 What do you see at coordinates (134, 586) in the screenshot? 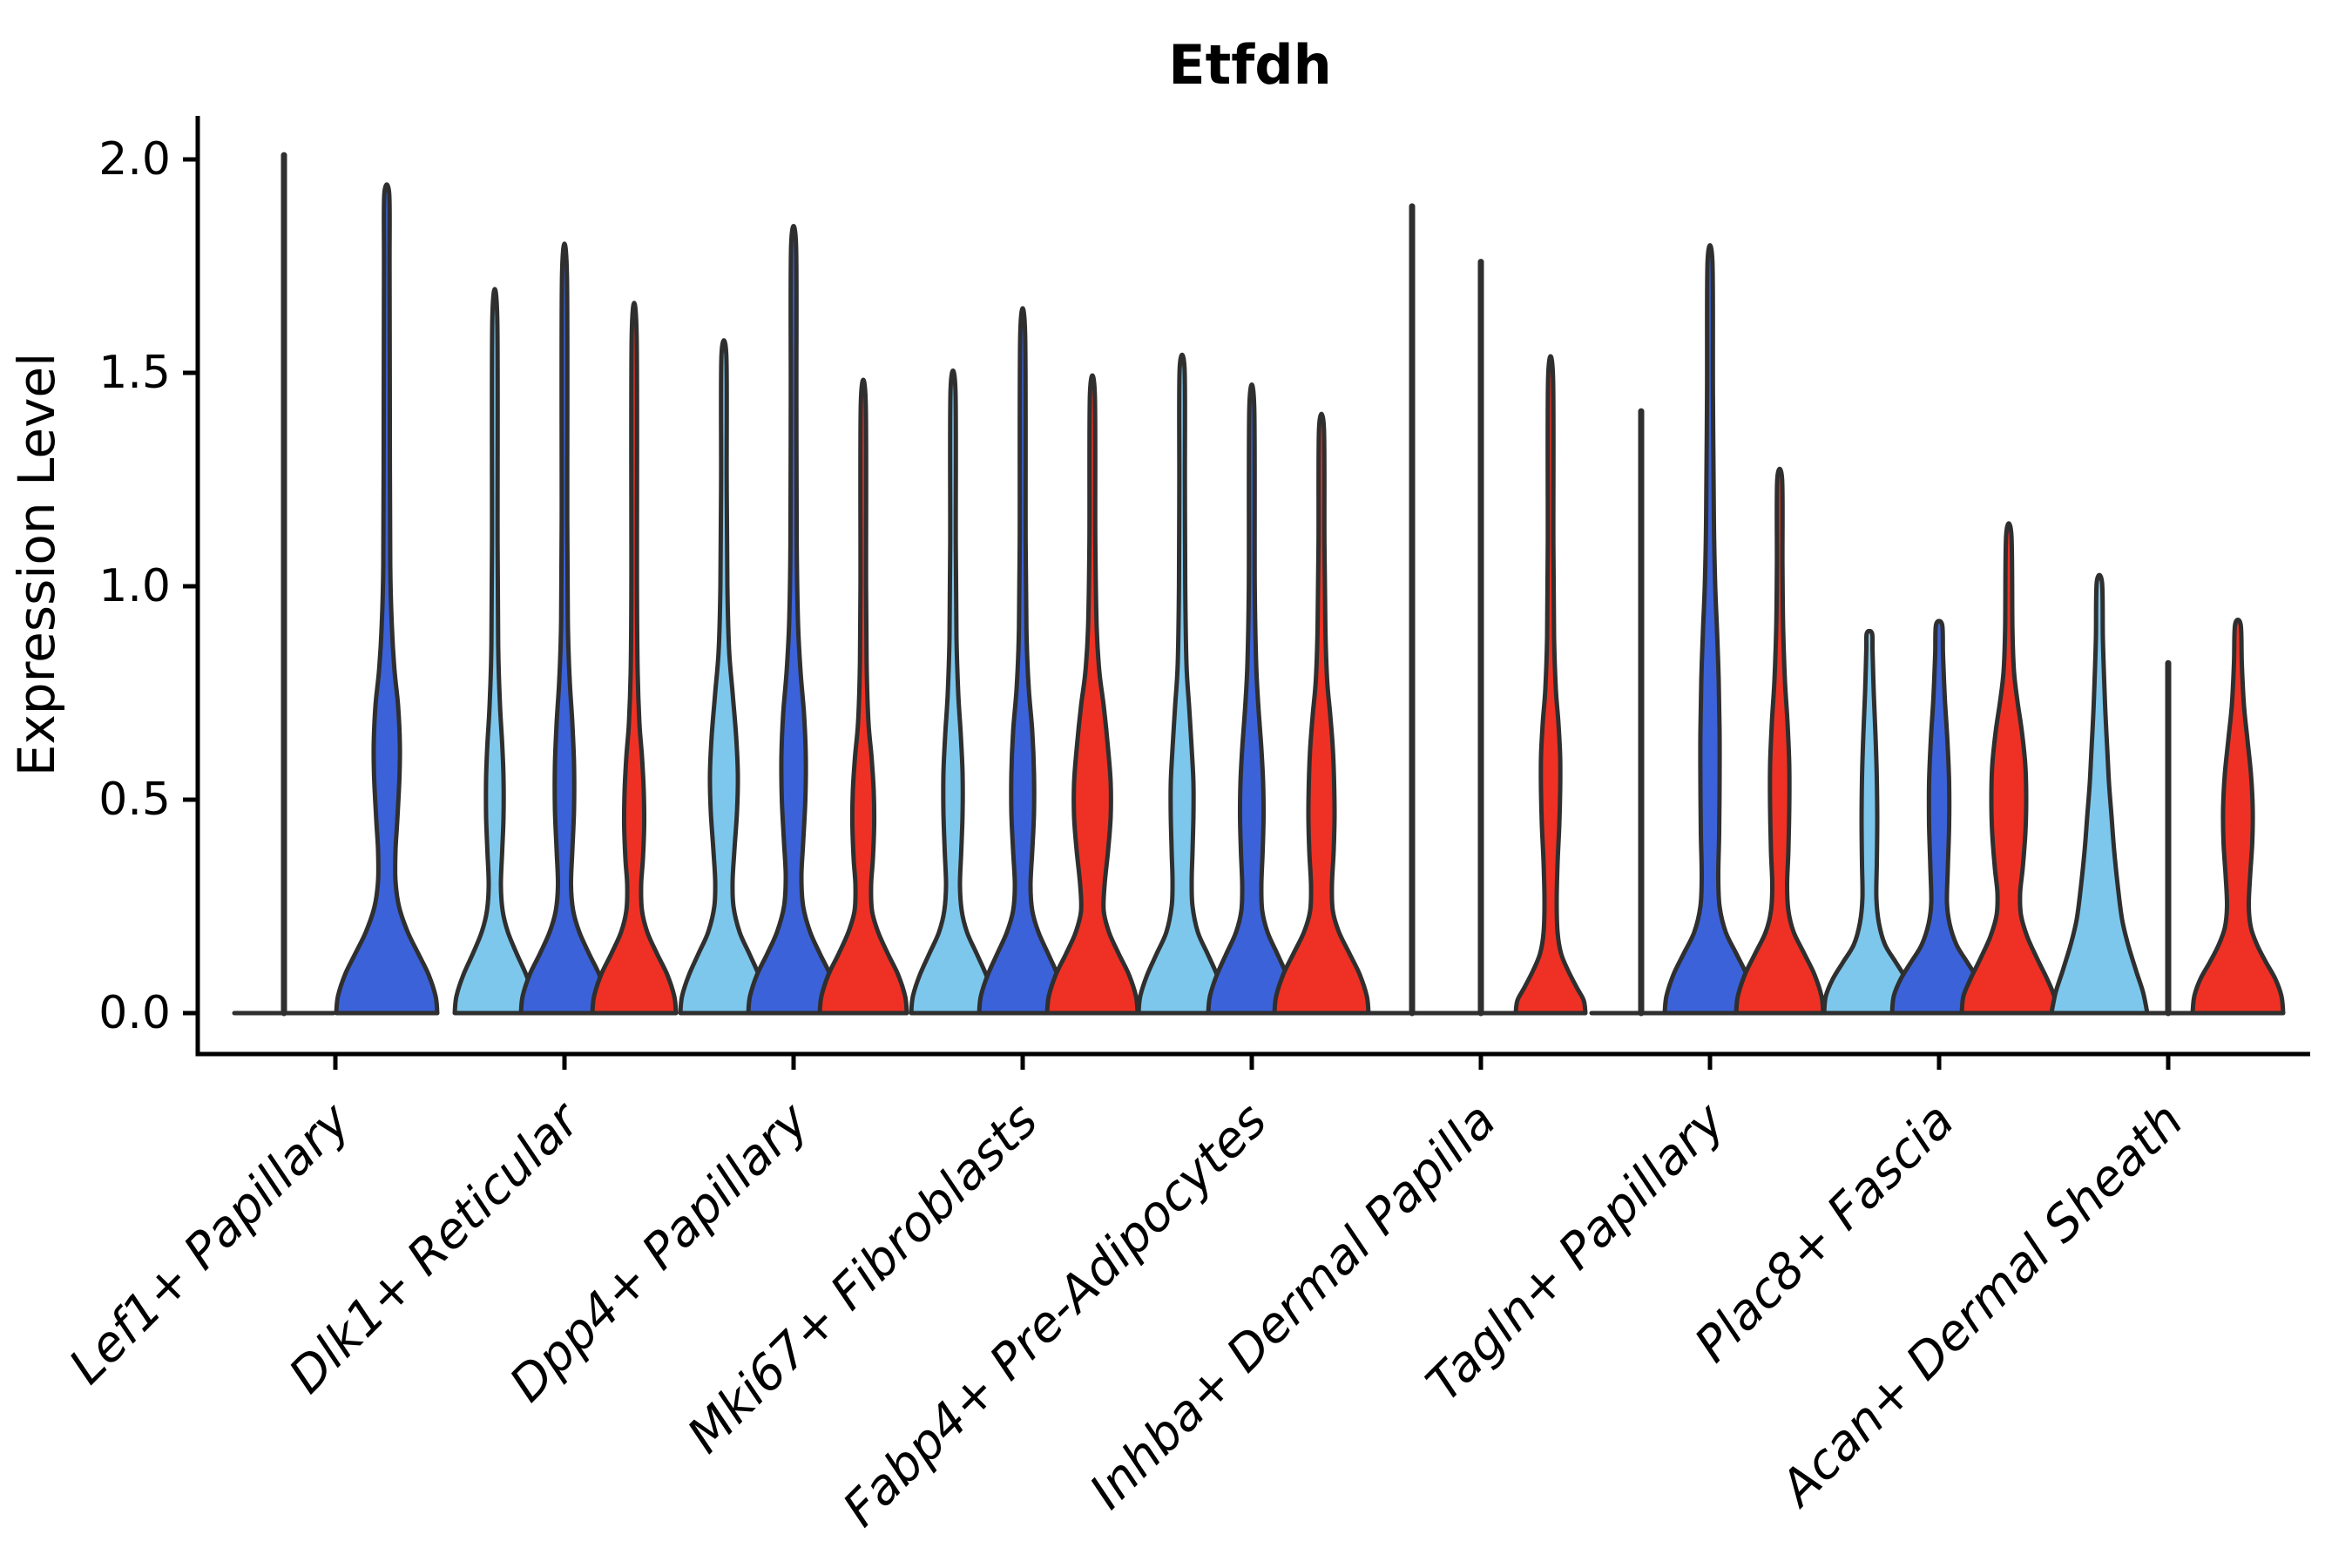
I see `y-tick-label: 1.0` at bounding box center [134, 586].